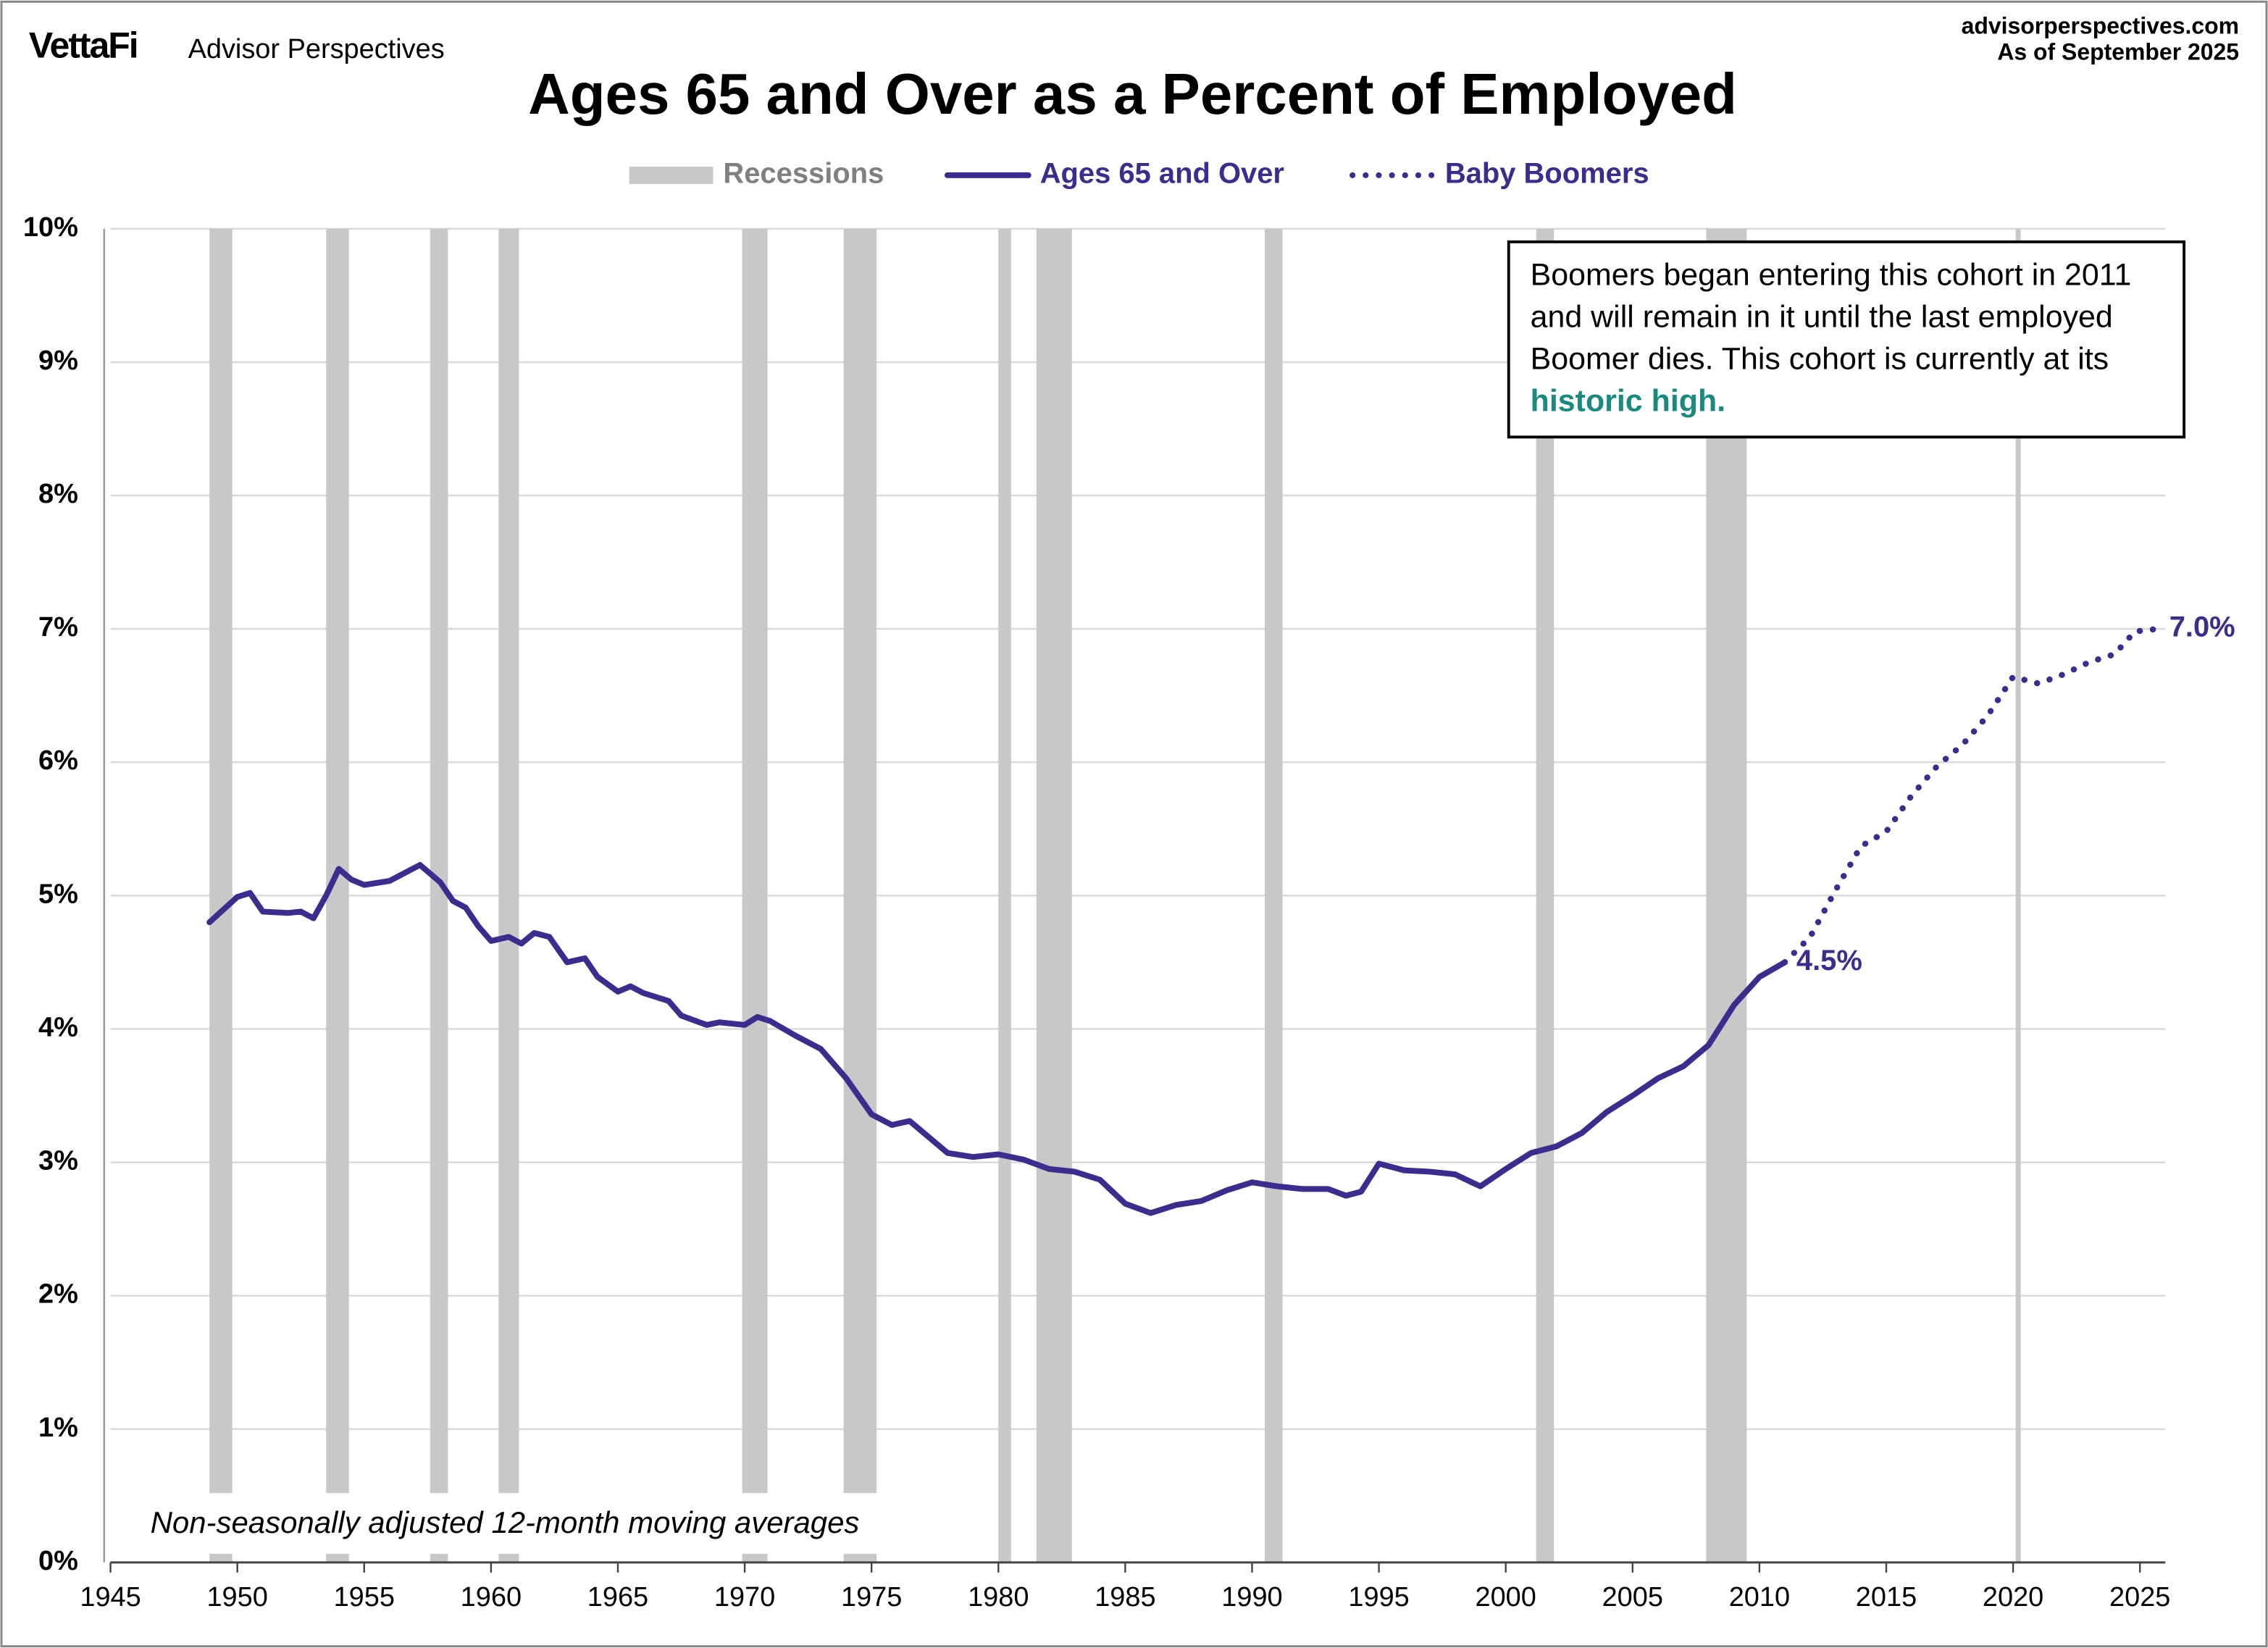 The width and height of the screenshot is (2268, 1648). What do you see at coordinates (1547, 173) in the screenshot?
I see `legend-label: Baby Boomers` at bounding box center [1547, 173].